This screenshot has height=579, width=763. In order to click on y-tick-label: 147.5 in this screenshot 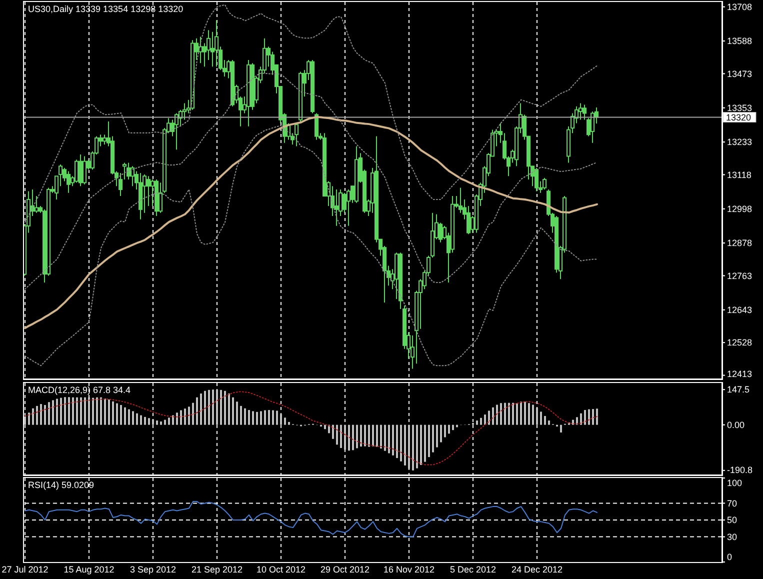, I will do `click(738, 389)`.